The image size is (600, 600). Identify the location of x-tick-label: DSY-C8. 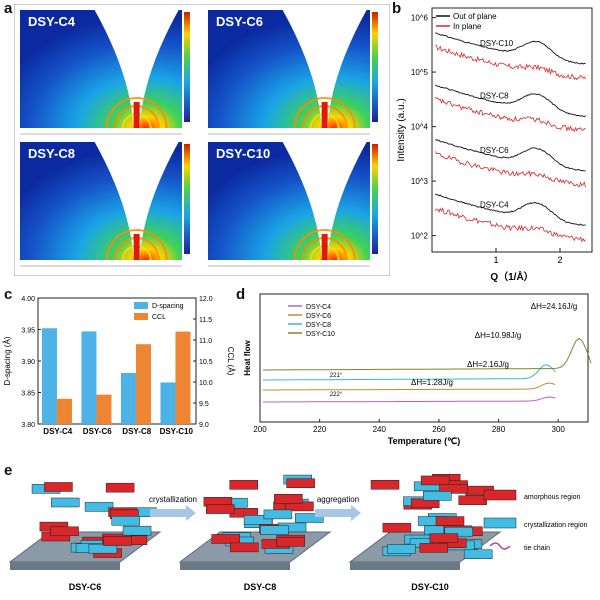
(136, 431).